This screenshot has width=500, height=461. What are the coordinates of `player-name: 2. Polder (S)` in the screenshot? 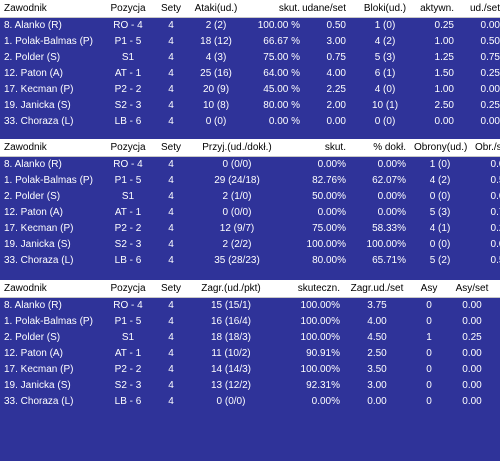 It's located at (32, 337).